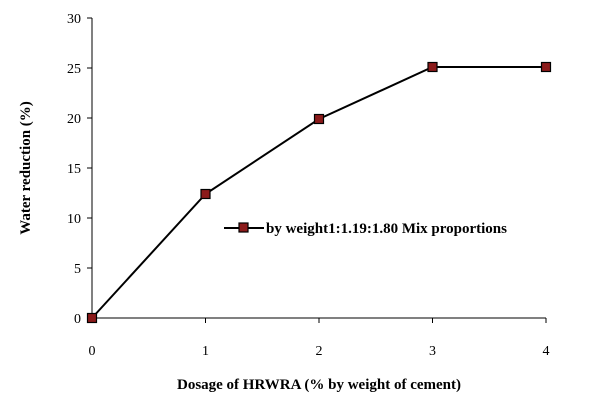 This screenshot has height=401, width=597. I want to click on legend: by weight1:1.19:1.80 Mix proportions, so click(365, 229).